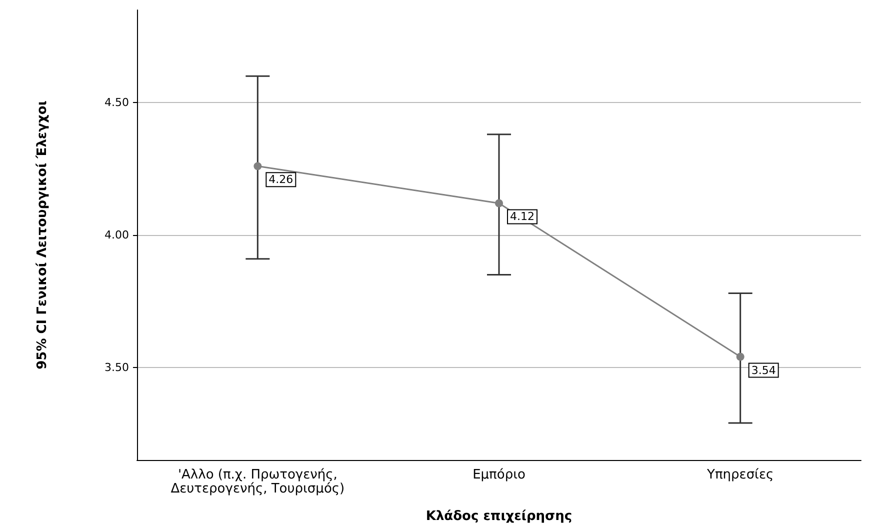 This screenshot has height=530, width=881. What do you see at coordinates (522, 217) in the screenshot?
I see `data-label: 4.12` at bounding box center [522, 217].